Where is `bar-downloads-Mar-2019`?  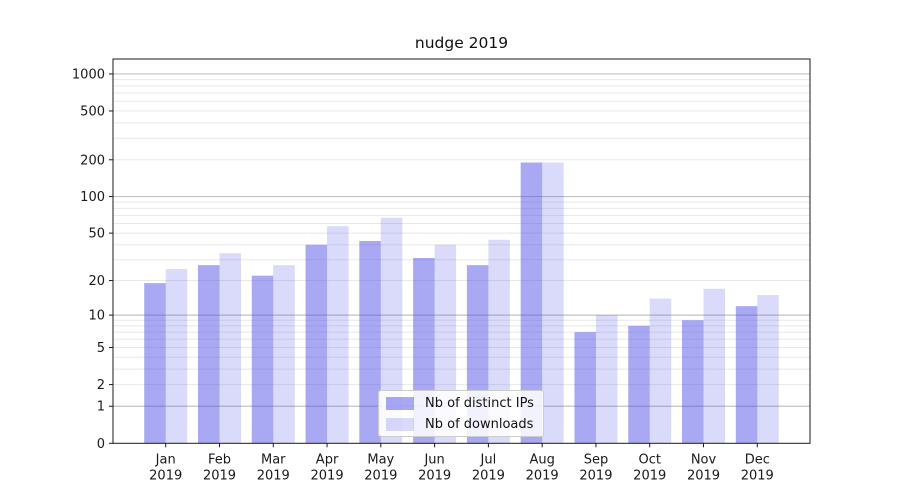
bar-downloads-Mar-2019 is located at coordinates (284, 354).